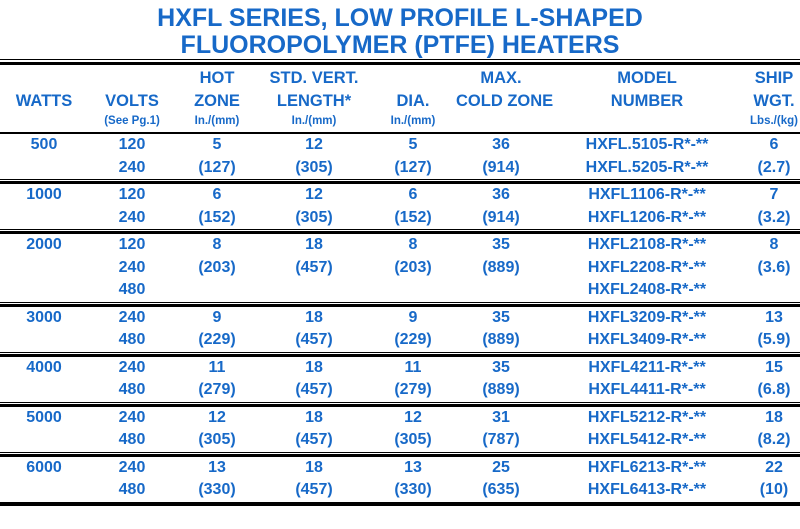 The height and width of the screenshot is (529, 800). What do you see at coordinates (774, 367) in the screenshot?
I see `table-cell-ship-wgt: 15` at bounding box center [774, 367].